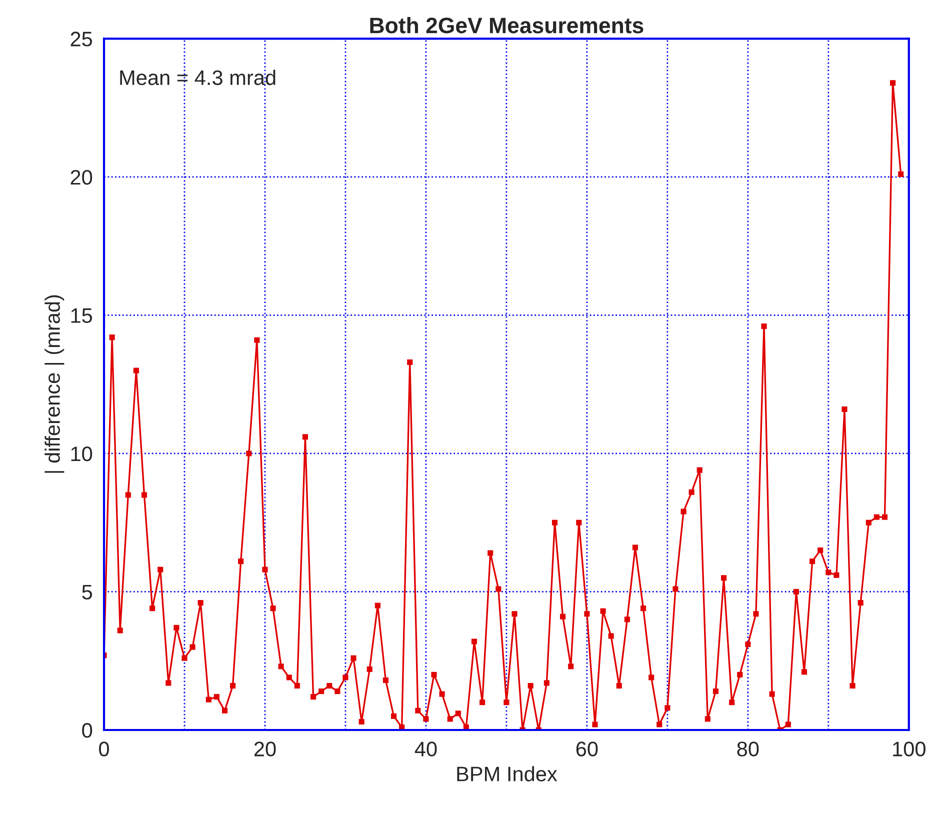  I want to click on y-tick-label: 25, so click(81, 39).